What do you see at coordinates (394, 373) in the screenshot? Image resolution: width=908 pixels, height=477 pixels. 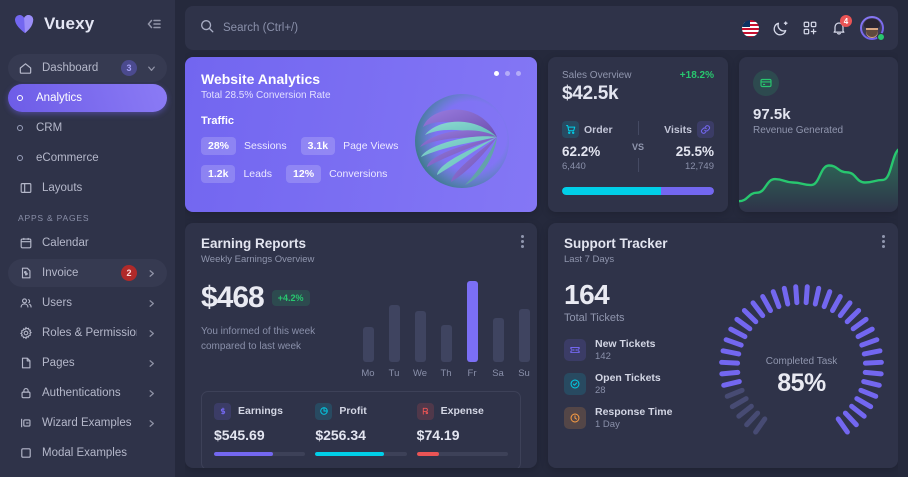 I see `bar-label: Tu` at bounding box center [394, 373].